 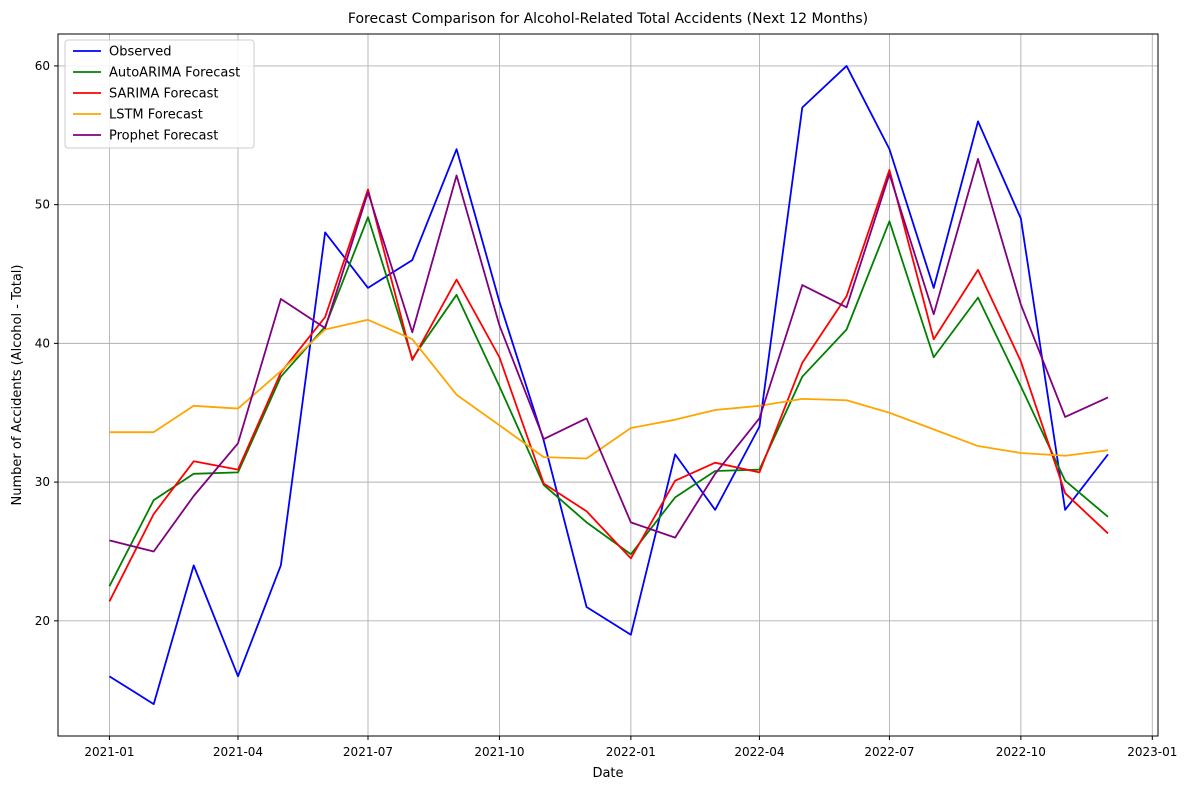 I want to click on x-tick-label: 2021-07, so click(x=368, y=752).